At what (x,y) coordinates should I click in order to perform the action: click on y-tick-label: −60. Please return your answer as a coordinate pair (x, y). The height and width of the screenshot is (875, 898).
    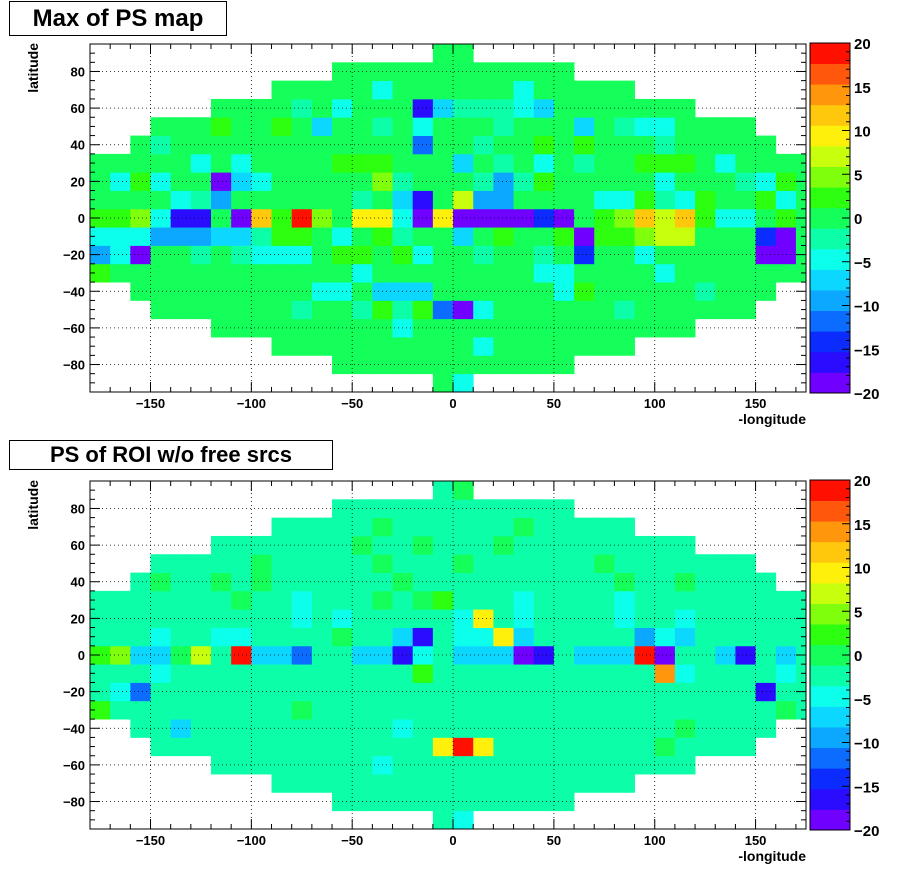
    Looking at the image, I should click on (74, 328).